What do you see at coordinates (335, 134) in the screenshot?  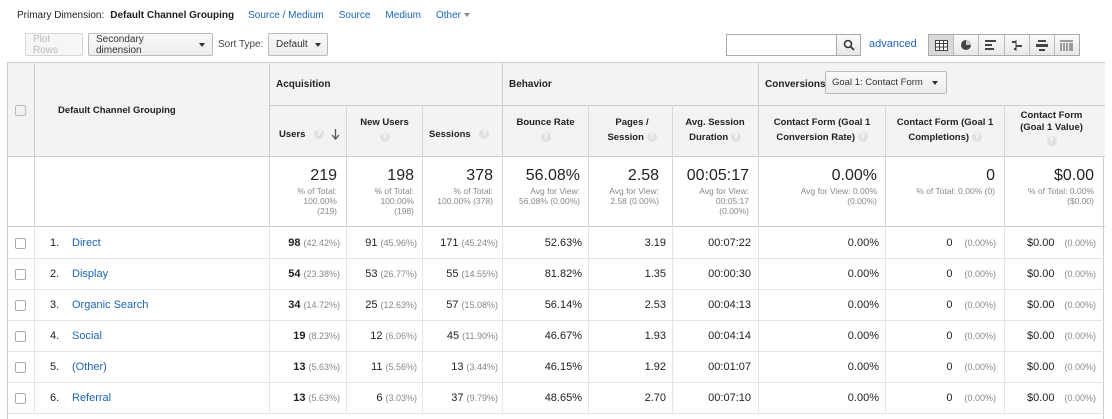 I see `sort-descending-icon` at bounding box center [335, 134].